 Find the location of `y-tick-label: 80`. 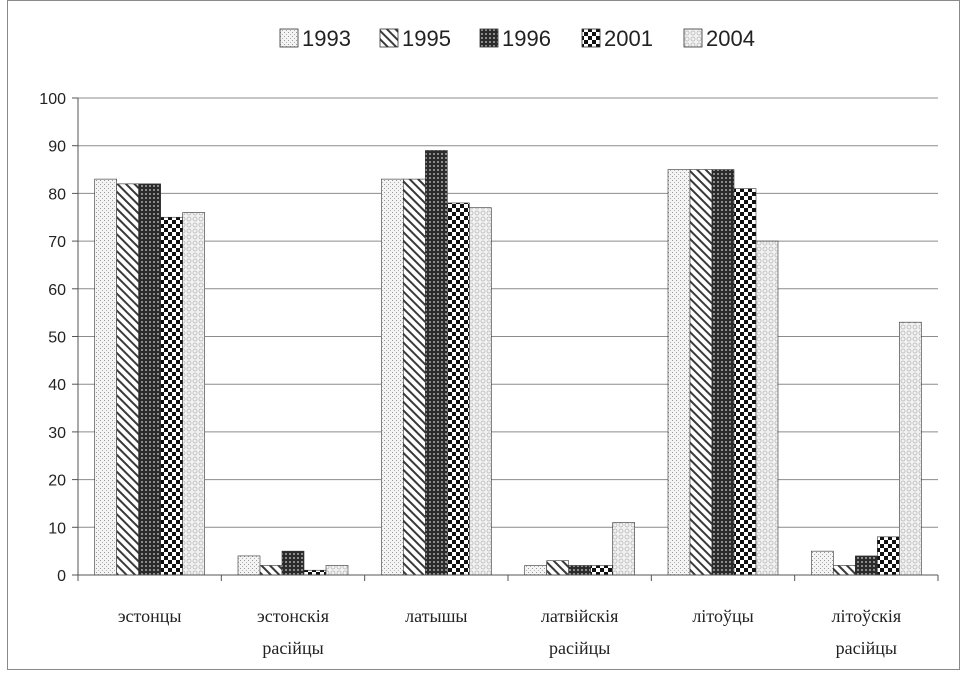

y-tick-label: 80 is located at coordinates (57, 194).